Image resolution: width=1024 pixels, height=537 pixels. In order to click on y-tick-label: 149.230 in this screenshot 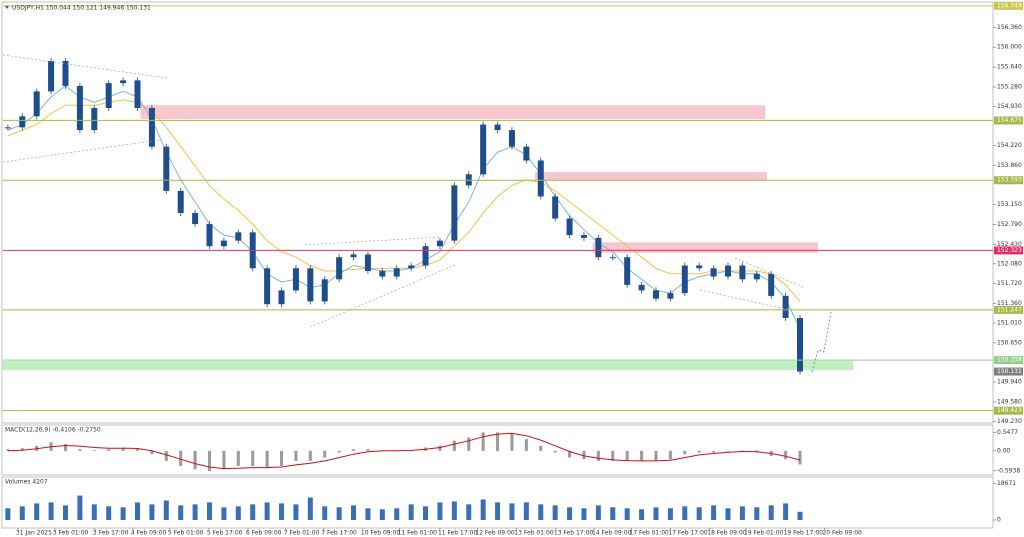, I will do `click(1009, 421)`.